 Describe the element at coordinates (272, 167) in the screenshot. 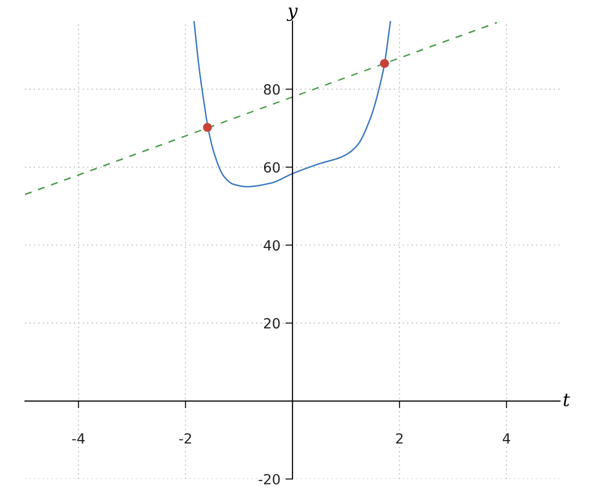

I see `y-tick-label: 60` at that location.